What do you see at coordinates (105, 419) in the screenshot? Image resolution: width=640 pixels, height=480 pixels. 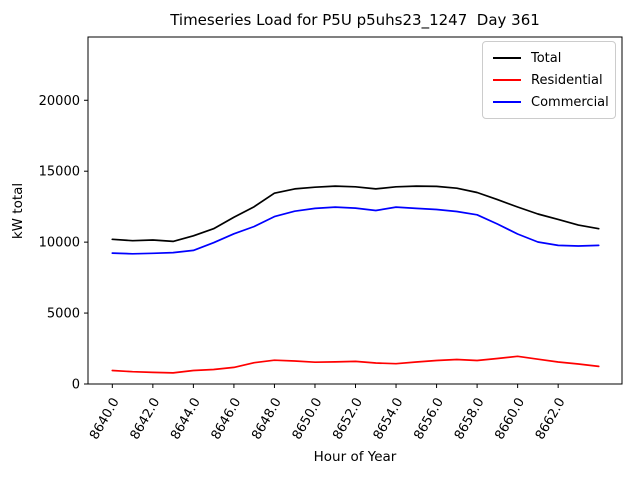 I see `x-tick-label: 8640.0` at bounding box center [105, 419].